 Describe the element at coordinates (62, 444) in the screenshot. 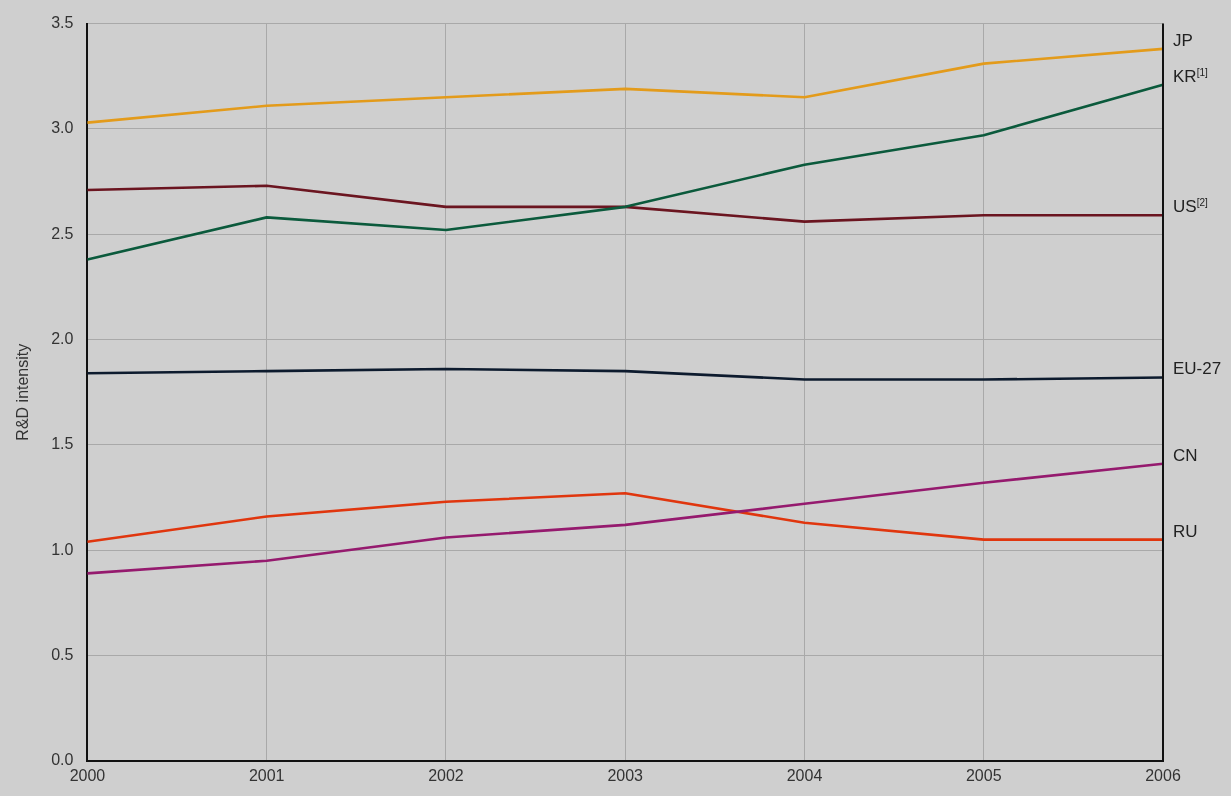

I see `y-tick-label: 1.5` at that location.